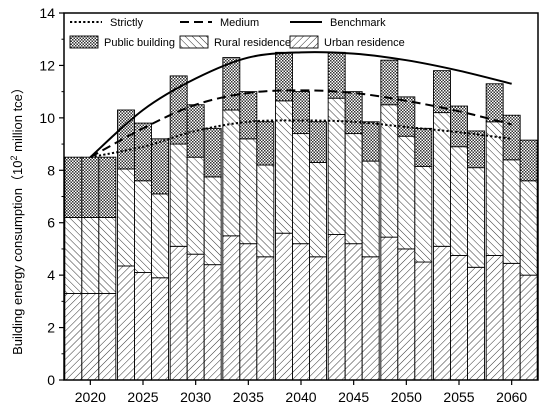  I want to click on legend-label: Public building, so click(139, 43).